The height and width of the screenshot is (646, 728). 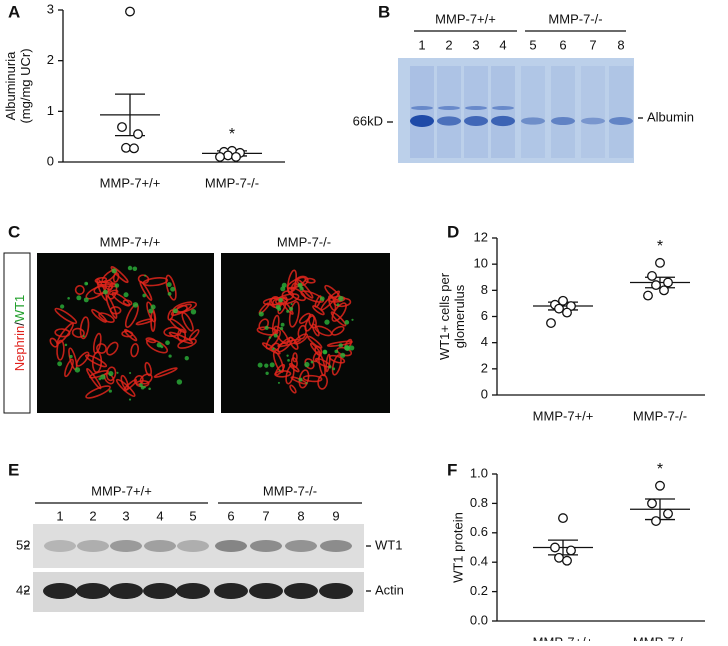 I want to click on band-label: WT1, so click(x=388, y=544).